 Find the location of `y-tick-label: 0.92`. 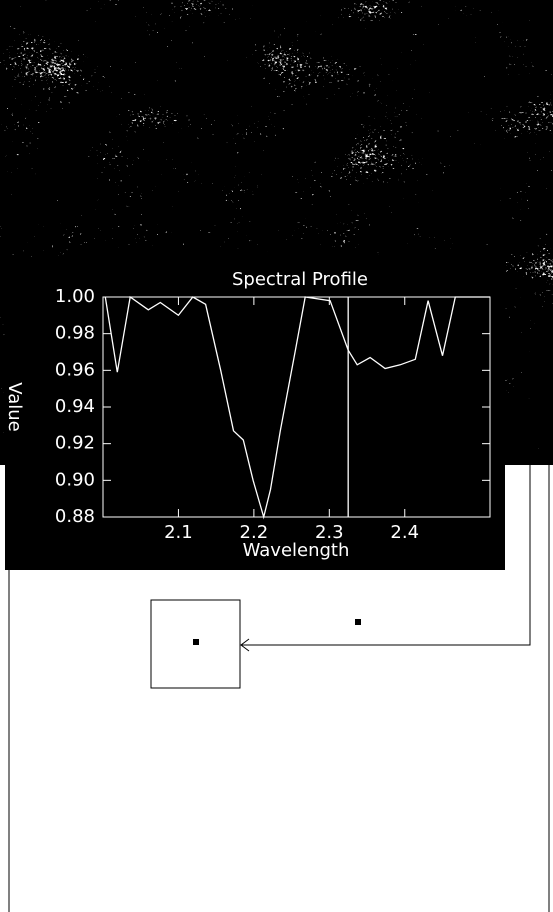

y-tick-label: 0.92 is located at coordinates (75, 443).